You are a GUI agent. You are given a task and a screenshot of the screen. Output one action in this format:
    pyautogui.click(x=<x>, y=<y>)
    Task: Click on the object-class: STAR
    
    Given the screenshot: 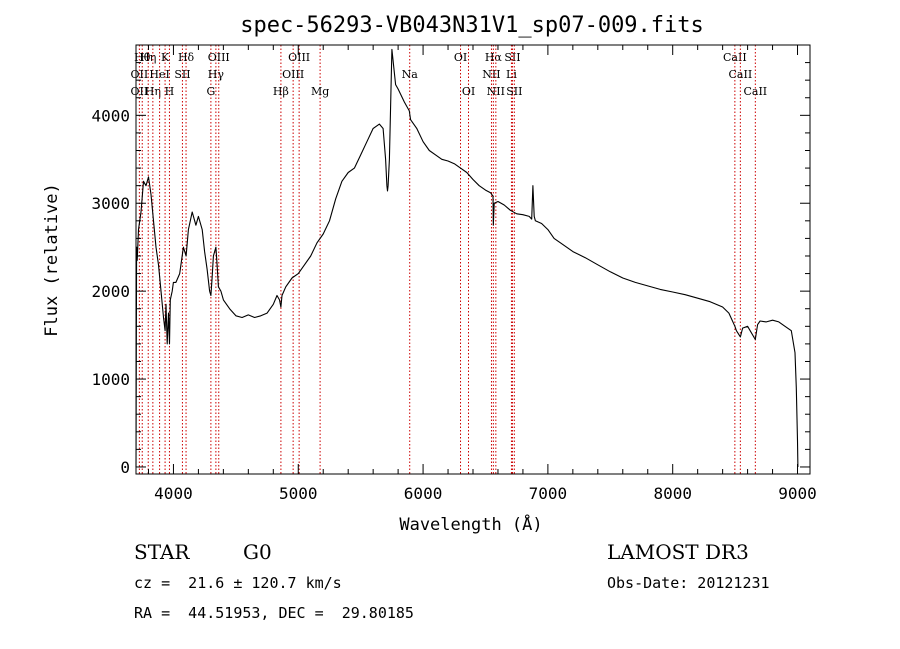 What is the action you would take?
    pyautogui.click(x=162, y=552)
    